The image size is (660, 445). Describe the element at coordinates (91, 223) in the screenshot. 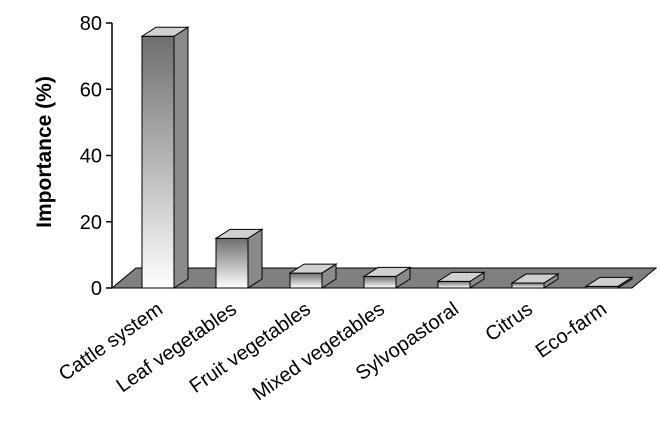

I see `y-tick-label: 20` at that location.